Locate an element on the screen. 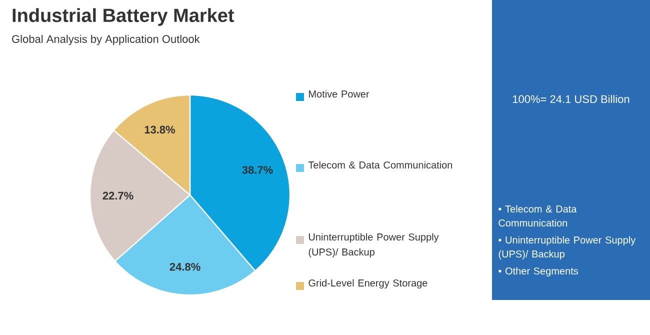 This screenshot has height=335, width=650. legend-label: Motive Power is located at coordinates (339, 94).